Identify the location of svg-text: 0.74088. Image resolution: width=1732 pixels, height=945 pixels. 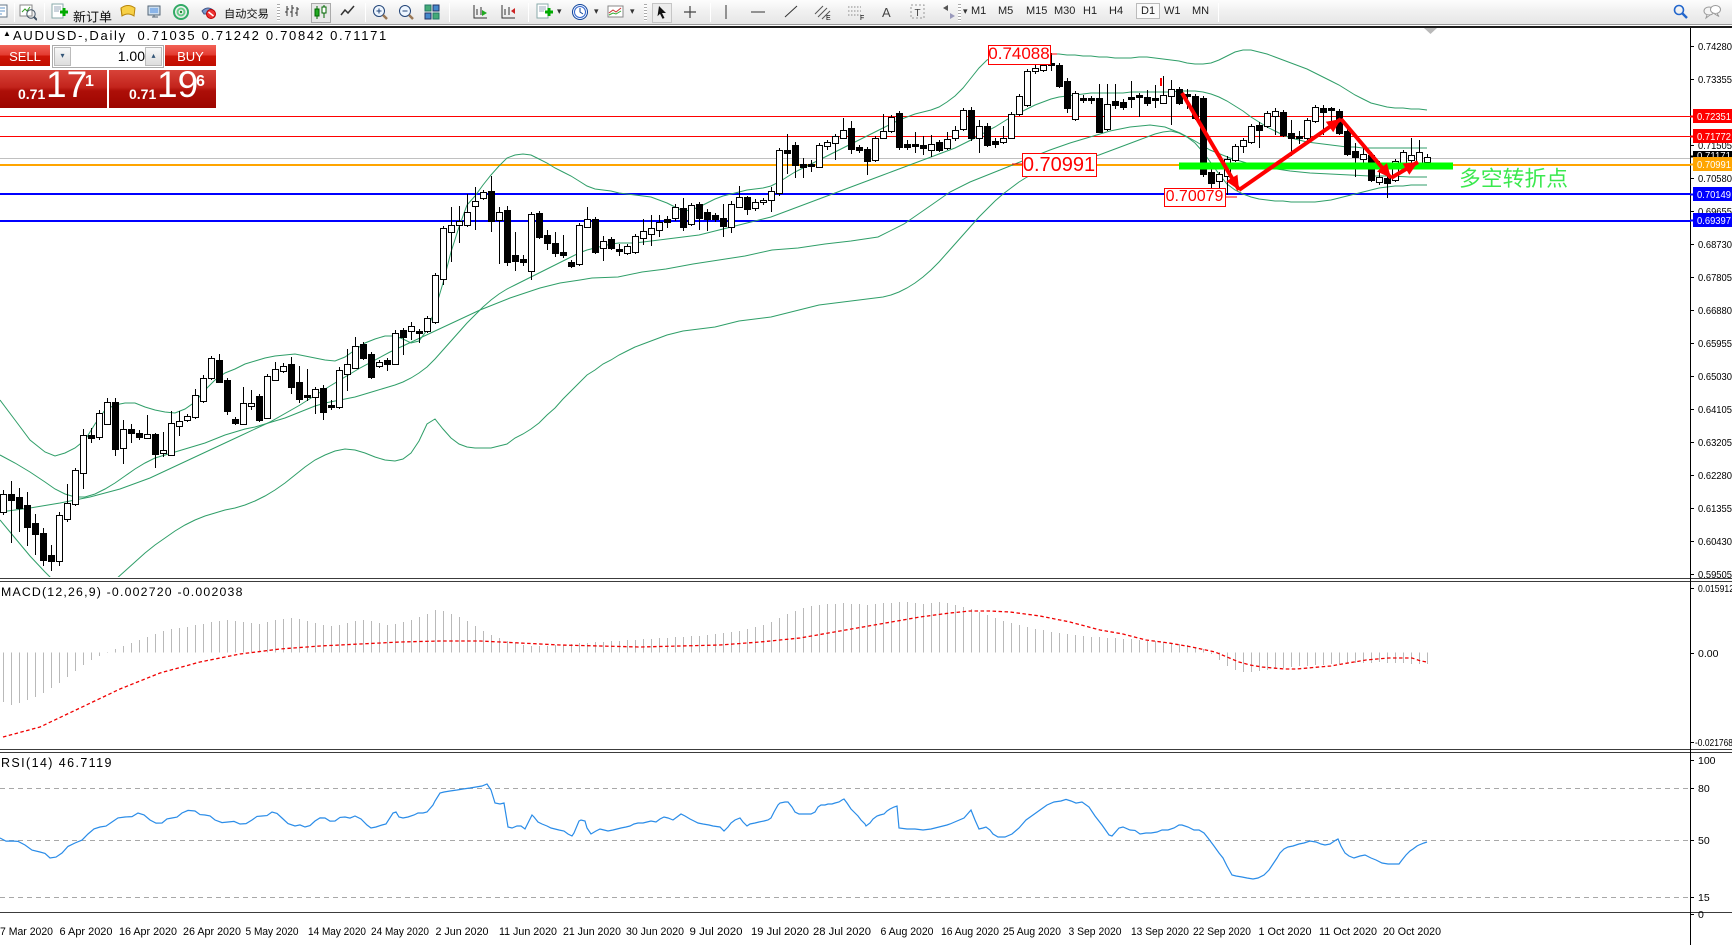
(1018, 53).